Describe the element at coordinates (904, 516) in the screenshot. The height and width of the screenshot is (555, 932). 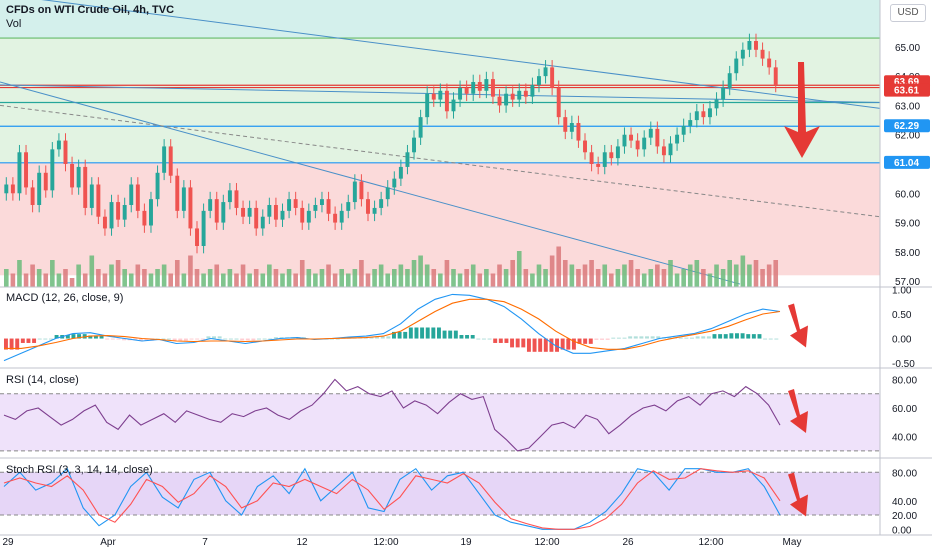
I see `indicator-tick-label: 20.00` at that location.